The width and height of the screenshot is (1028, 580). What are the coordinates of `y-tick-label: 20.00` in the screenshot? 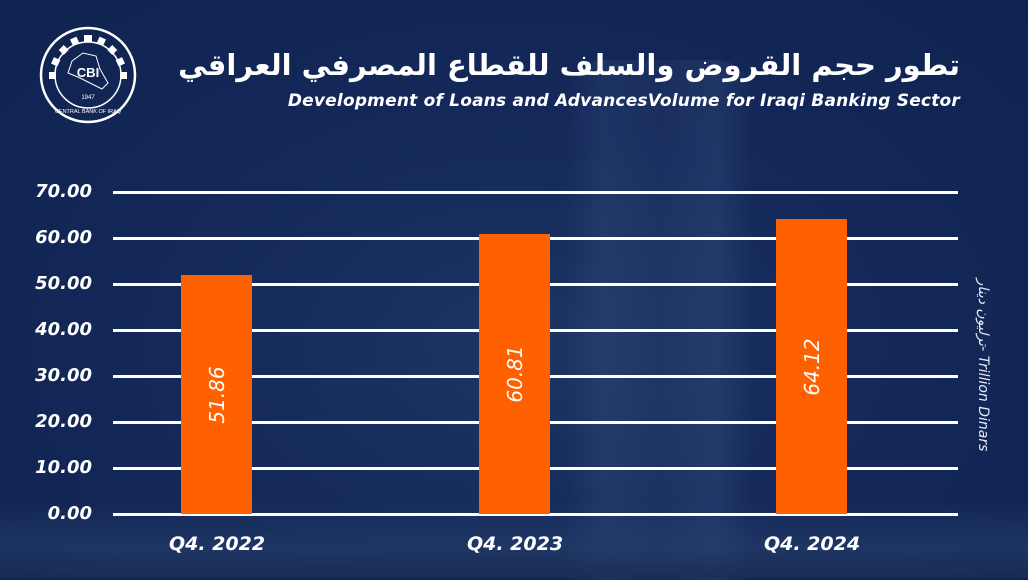 It's located at (63, 421).